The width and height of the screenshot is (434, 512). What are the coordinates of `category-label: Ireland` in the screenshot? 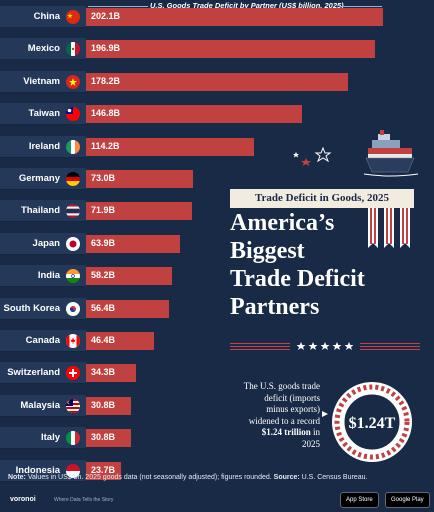 It's located at (44, 146).